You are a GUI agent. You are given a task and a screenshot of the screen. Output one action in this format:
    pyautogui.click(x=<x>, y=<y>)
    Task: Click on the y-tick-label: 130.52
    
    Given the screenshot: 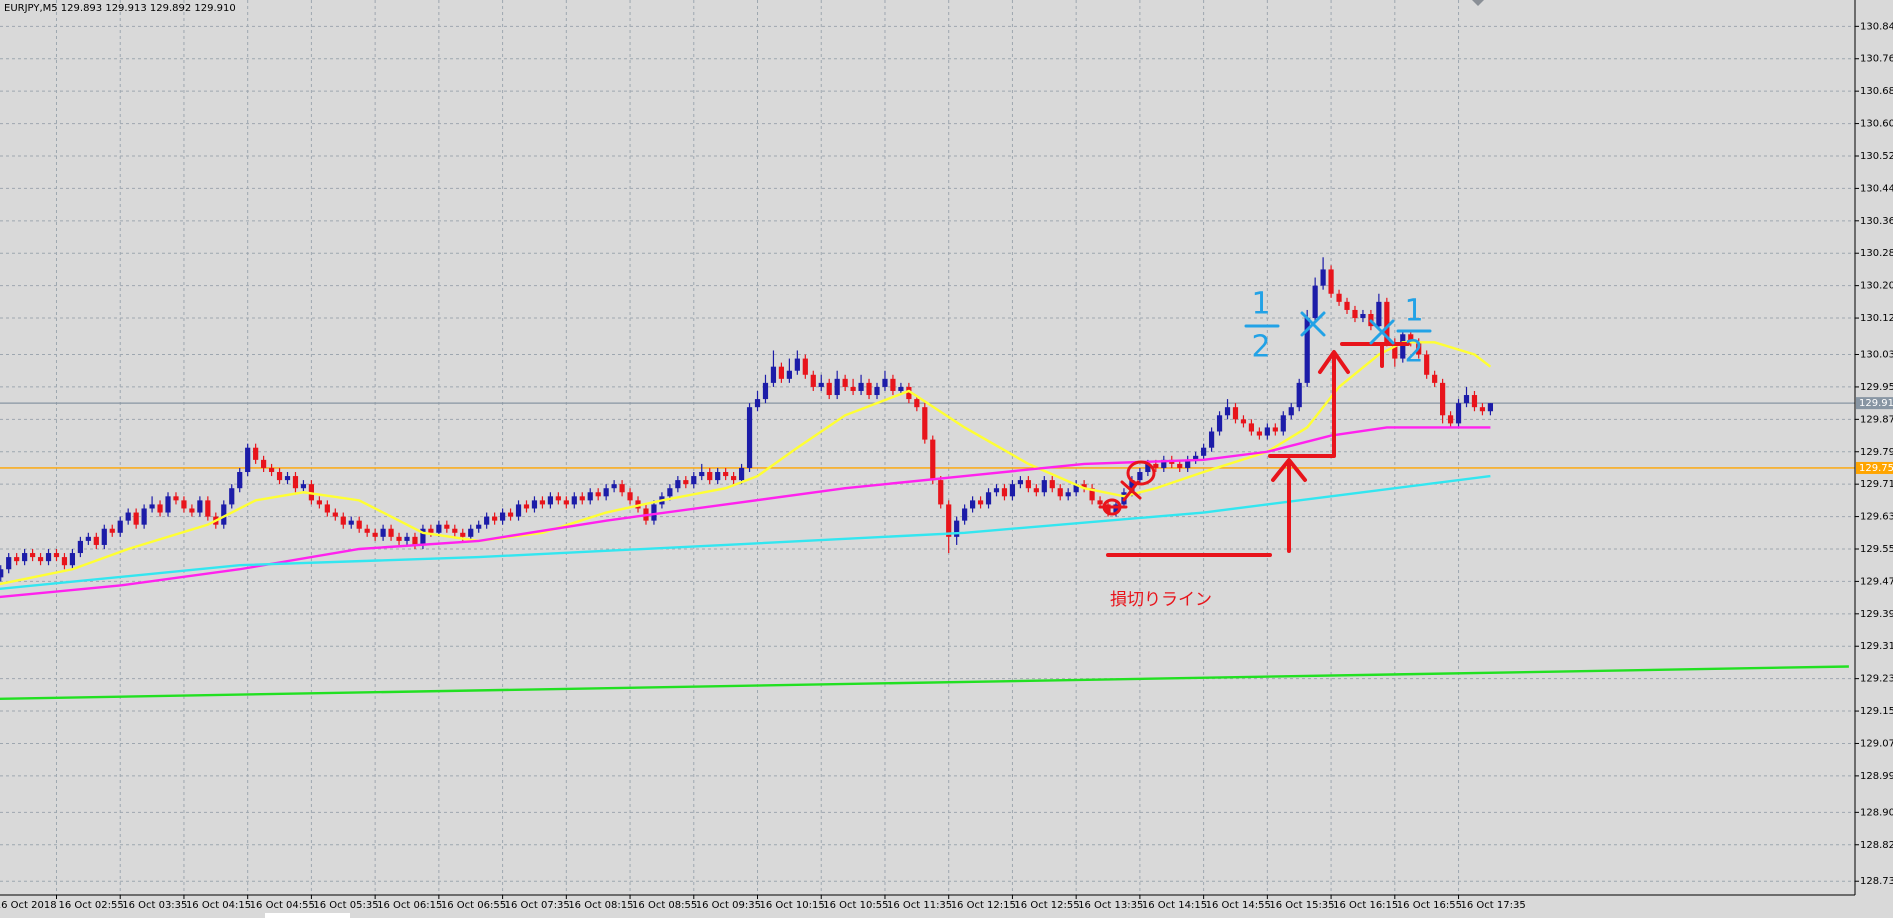 What is the action you would take?
    pyautogui.click(x=1876, y=156)
    